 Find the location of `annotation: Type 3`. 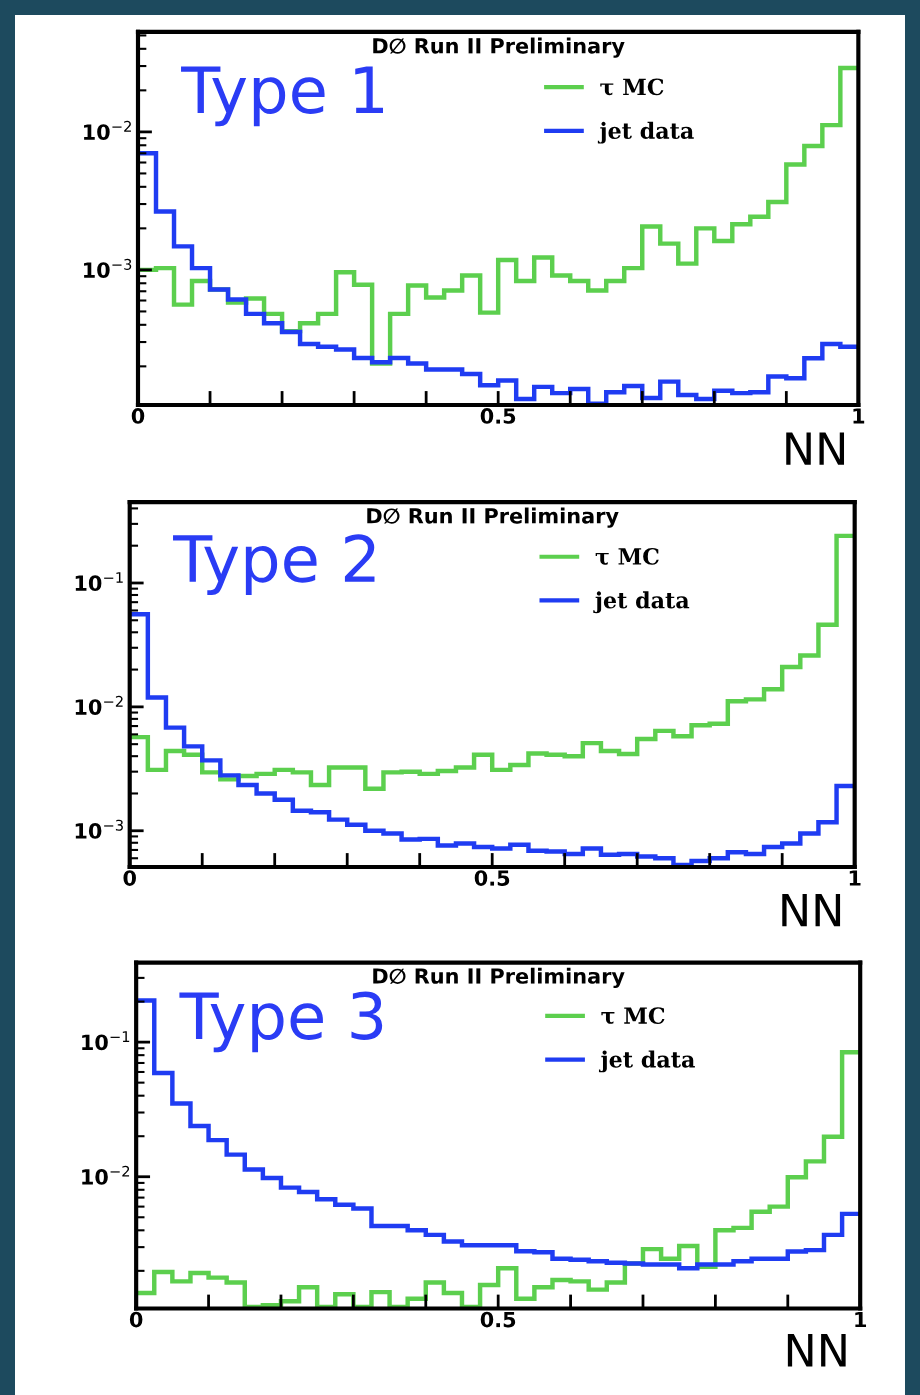

annotation: Type 3 is located at coordinates (281, 1022).